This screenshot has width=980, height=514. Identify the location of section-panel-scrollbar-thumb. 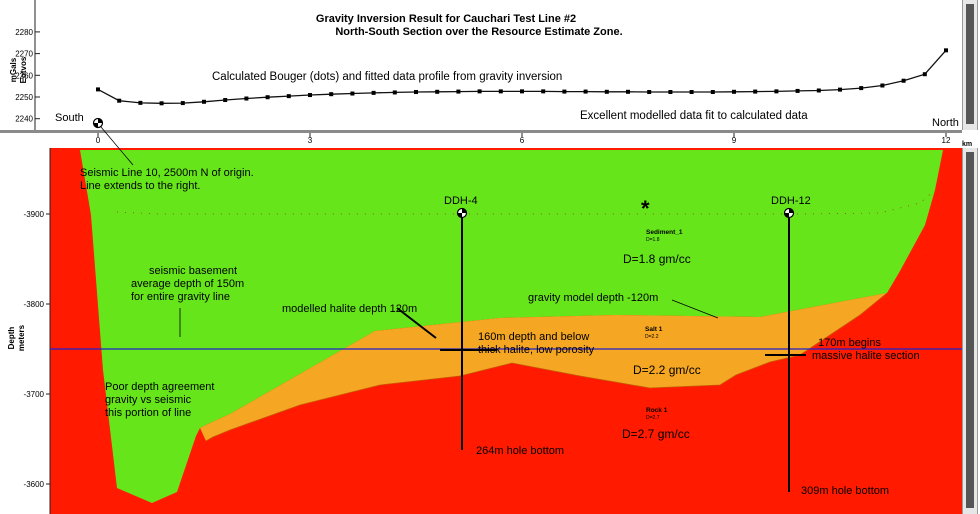
(970, 330).